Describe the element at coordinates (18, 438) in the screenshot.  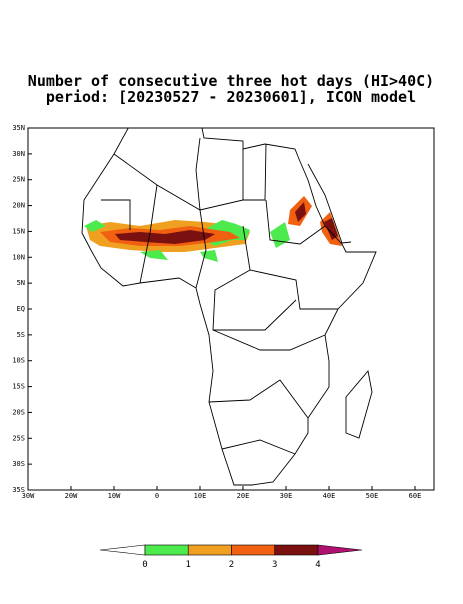
I see `lat-label: 25S` at that location.